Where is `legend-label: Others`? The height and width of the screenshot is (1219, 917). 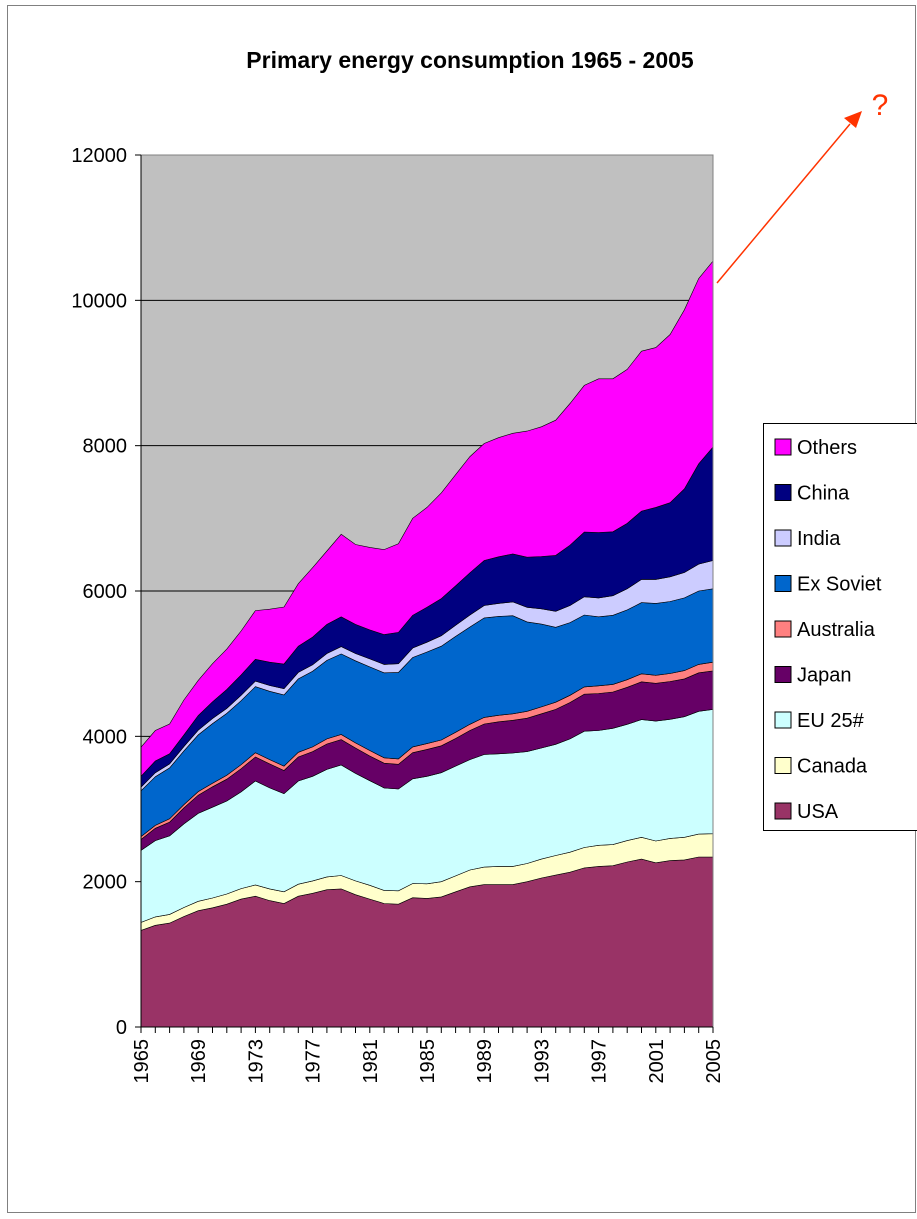
legend-label: Others is located at coordinates (827, 448).